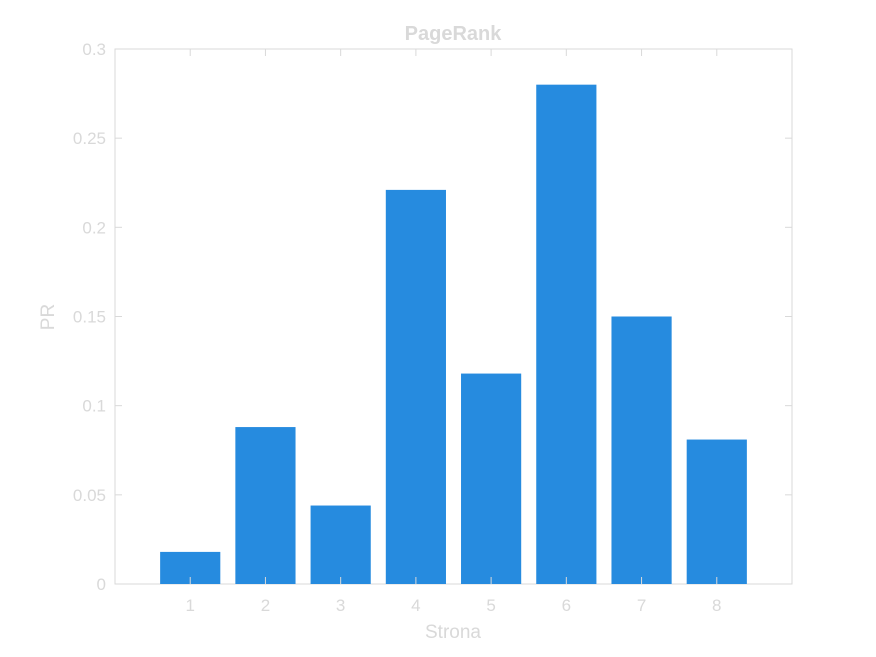 This screenshot has width=876, height=657. Describe the element at coordinates (94, 49) in the screenshot. I see `y-tick-label: 0.3` at that location.